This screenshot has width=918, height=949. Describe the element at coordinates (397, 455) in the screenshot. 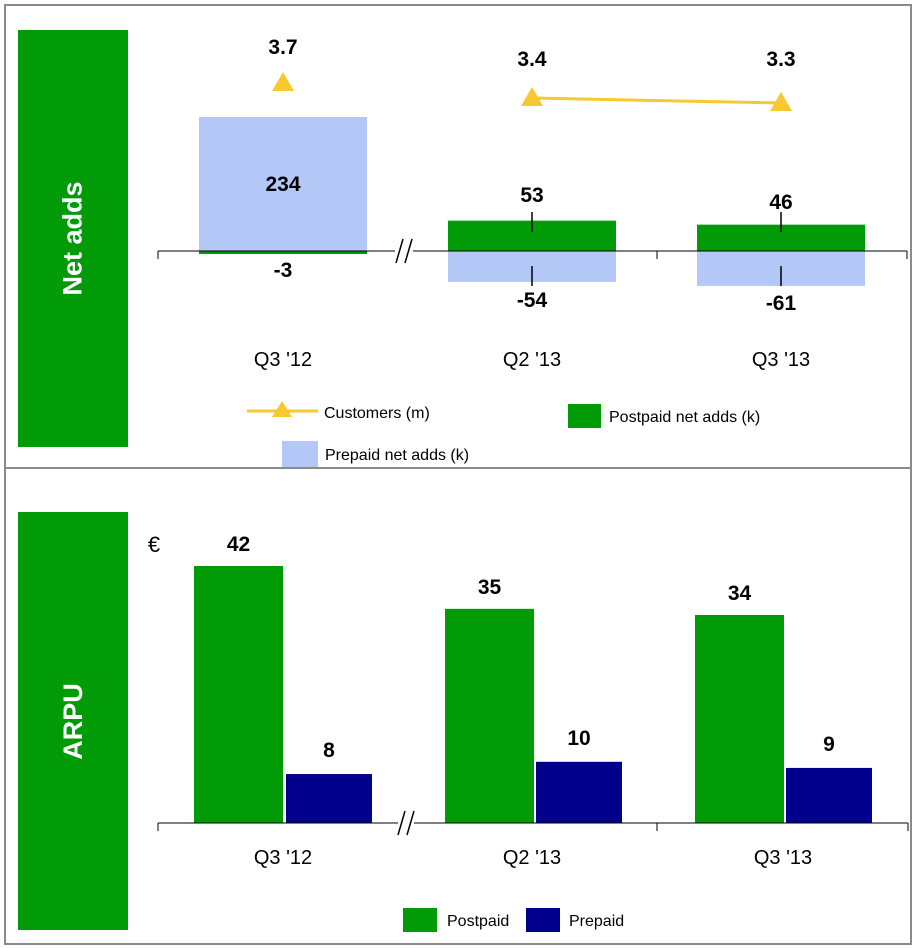

I see `legend-prepaid-text: Prepaid net adds (k)` at that location.